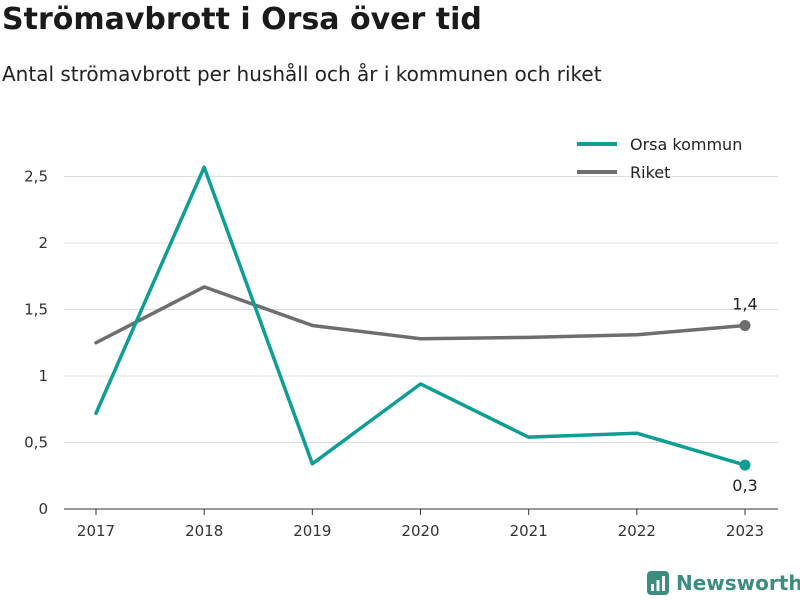  Describe the element at coordinates (637, 531) in the screenshot. I see `x-tick-label: 2022` at that location.